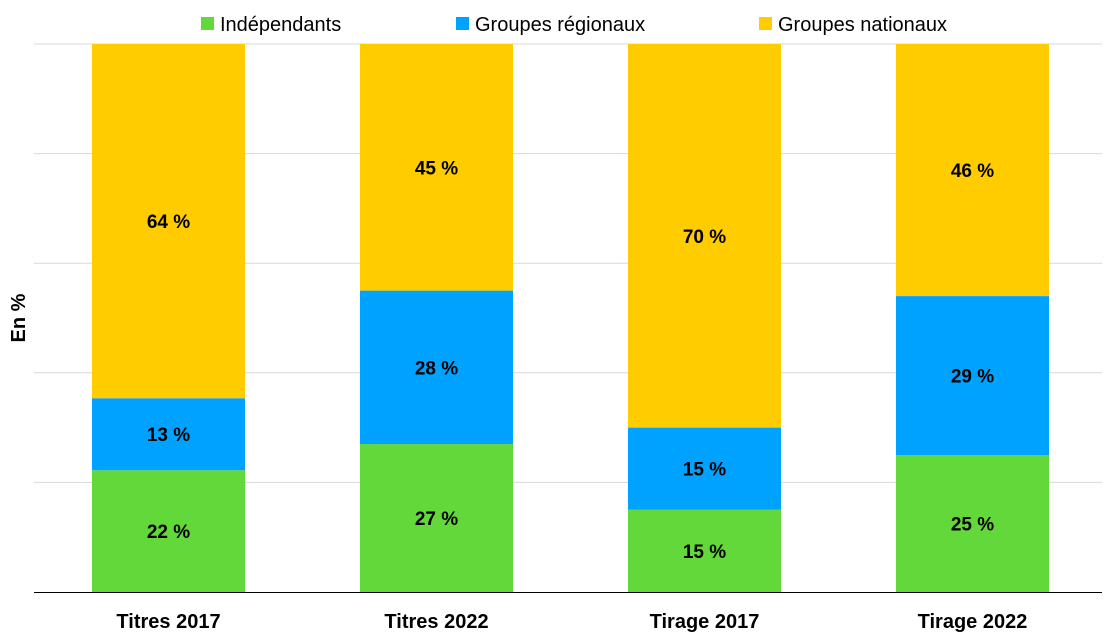 The image size is (1112, 640). Describe the element at coordinates (436, 622) in the screenshot. I see `category-label: Titres 2022` at that location.